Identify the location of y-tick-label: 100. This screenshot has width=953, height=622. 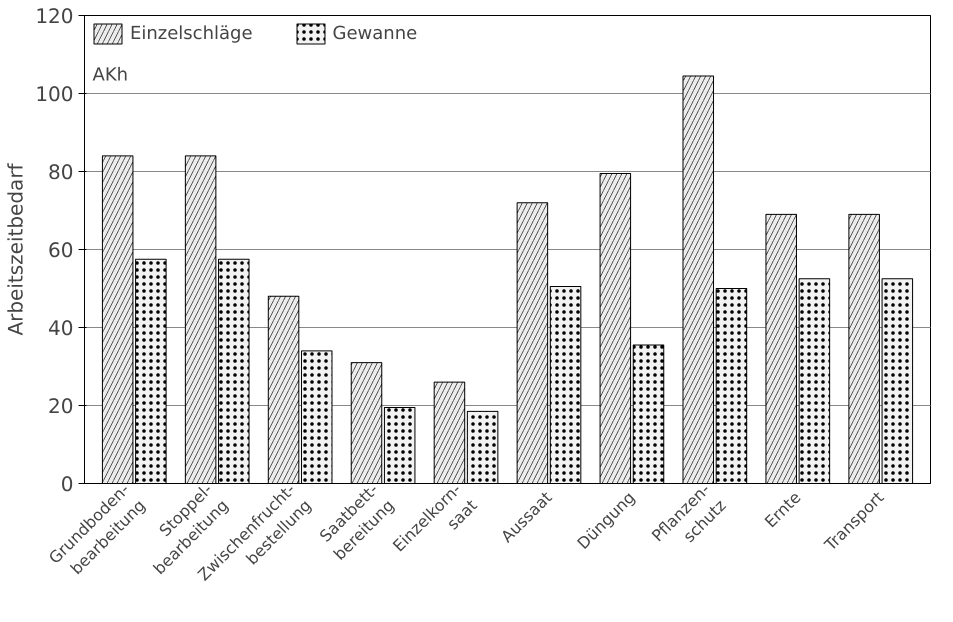
(54, 94).